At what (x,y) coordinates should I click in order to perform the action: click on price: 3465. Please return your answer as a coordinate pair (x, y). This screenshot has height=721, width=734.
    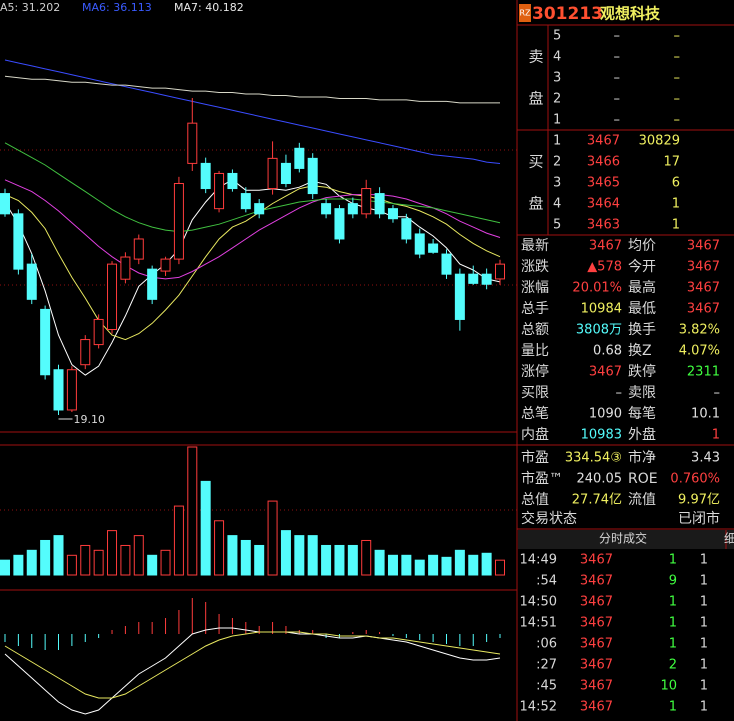
    Looking at the image, I should click on (603, 183).